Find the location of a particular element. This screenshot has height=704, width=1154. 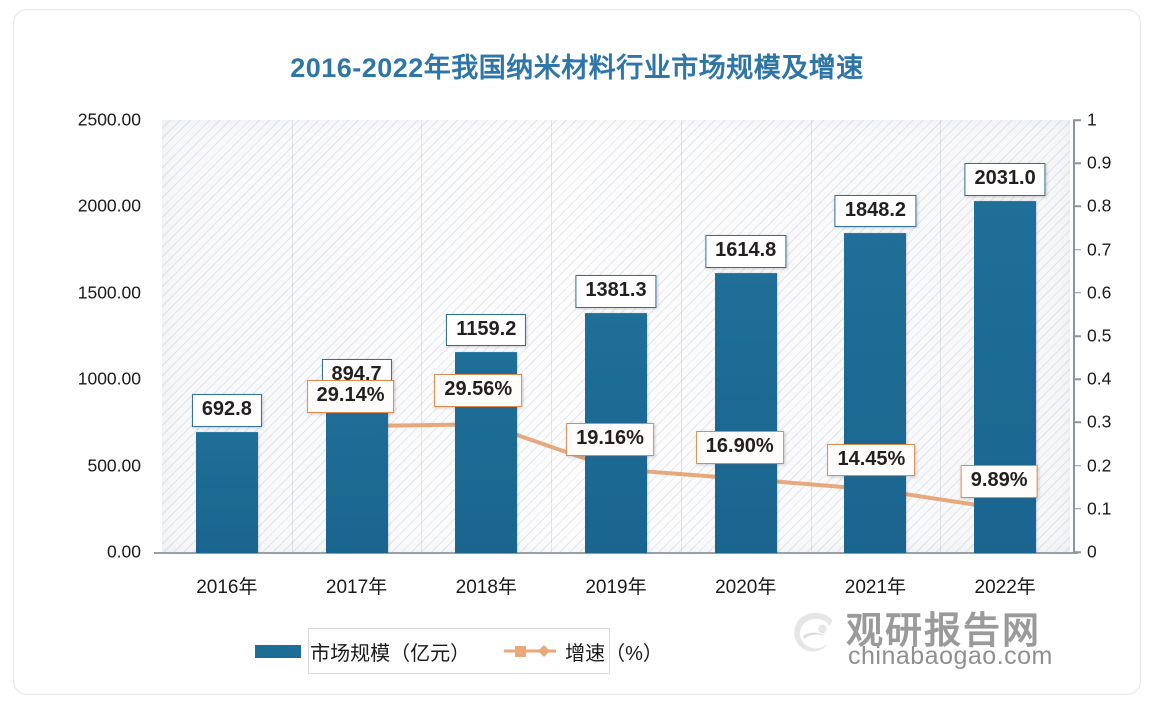

y-right-tick-label: 1 is located at coordinates (1092, 119).